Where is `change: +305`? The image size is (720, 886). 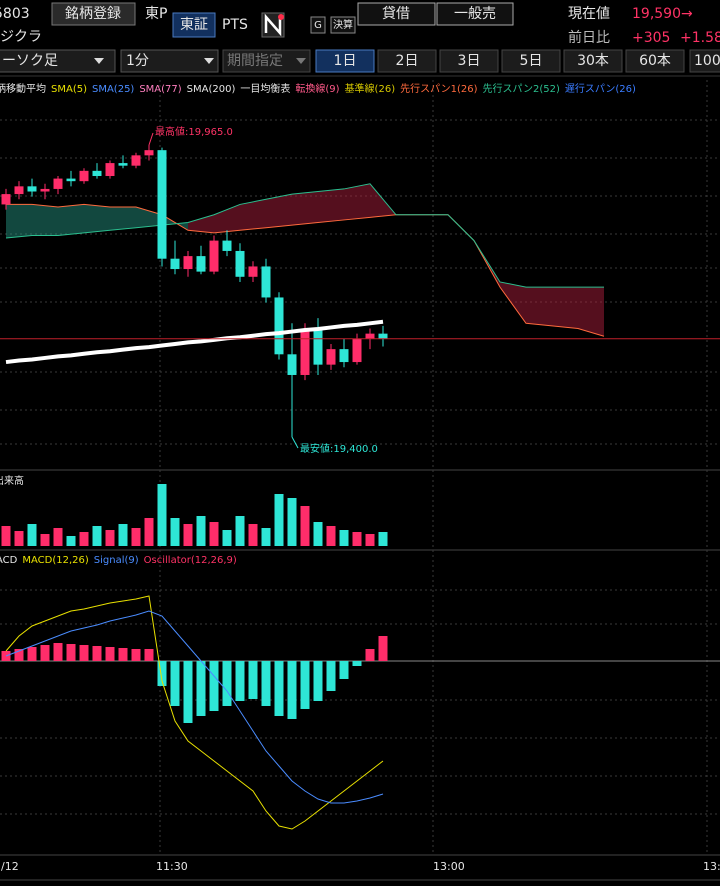 change: +305 is located at coordinates (651, 38).